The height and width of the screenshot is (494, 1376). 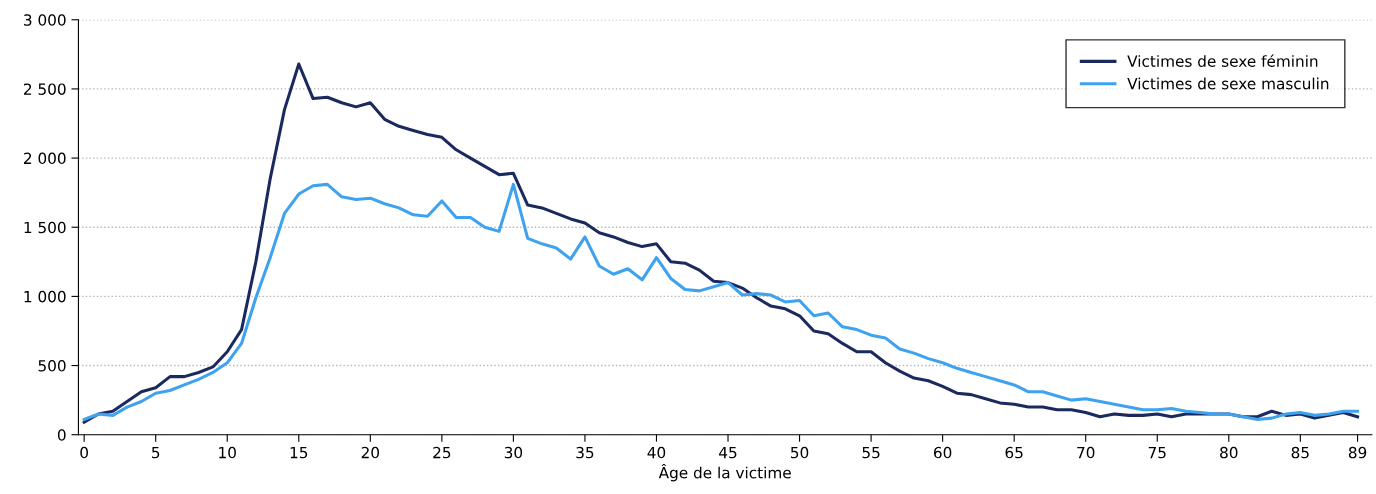 I want to click on x-tick-label: 35, so click(x=585, y=452).